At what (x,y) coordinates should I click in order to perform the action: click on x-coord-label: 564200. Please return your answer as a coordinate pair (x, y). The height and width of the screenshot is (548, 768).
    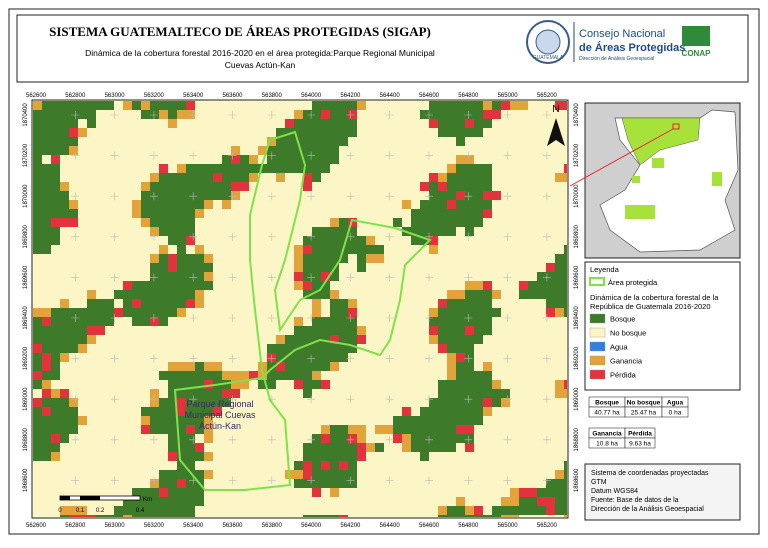
    Looking at the image, I should click on (350, 526).